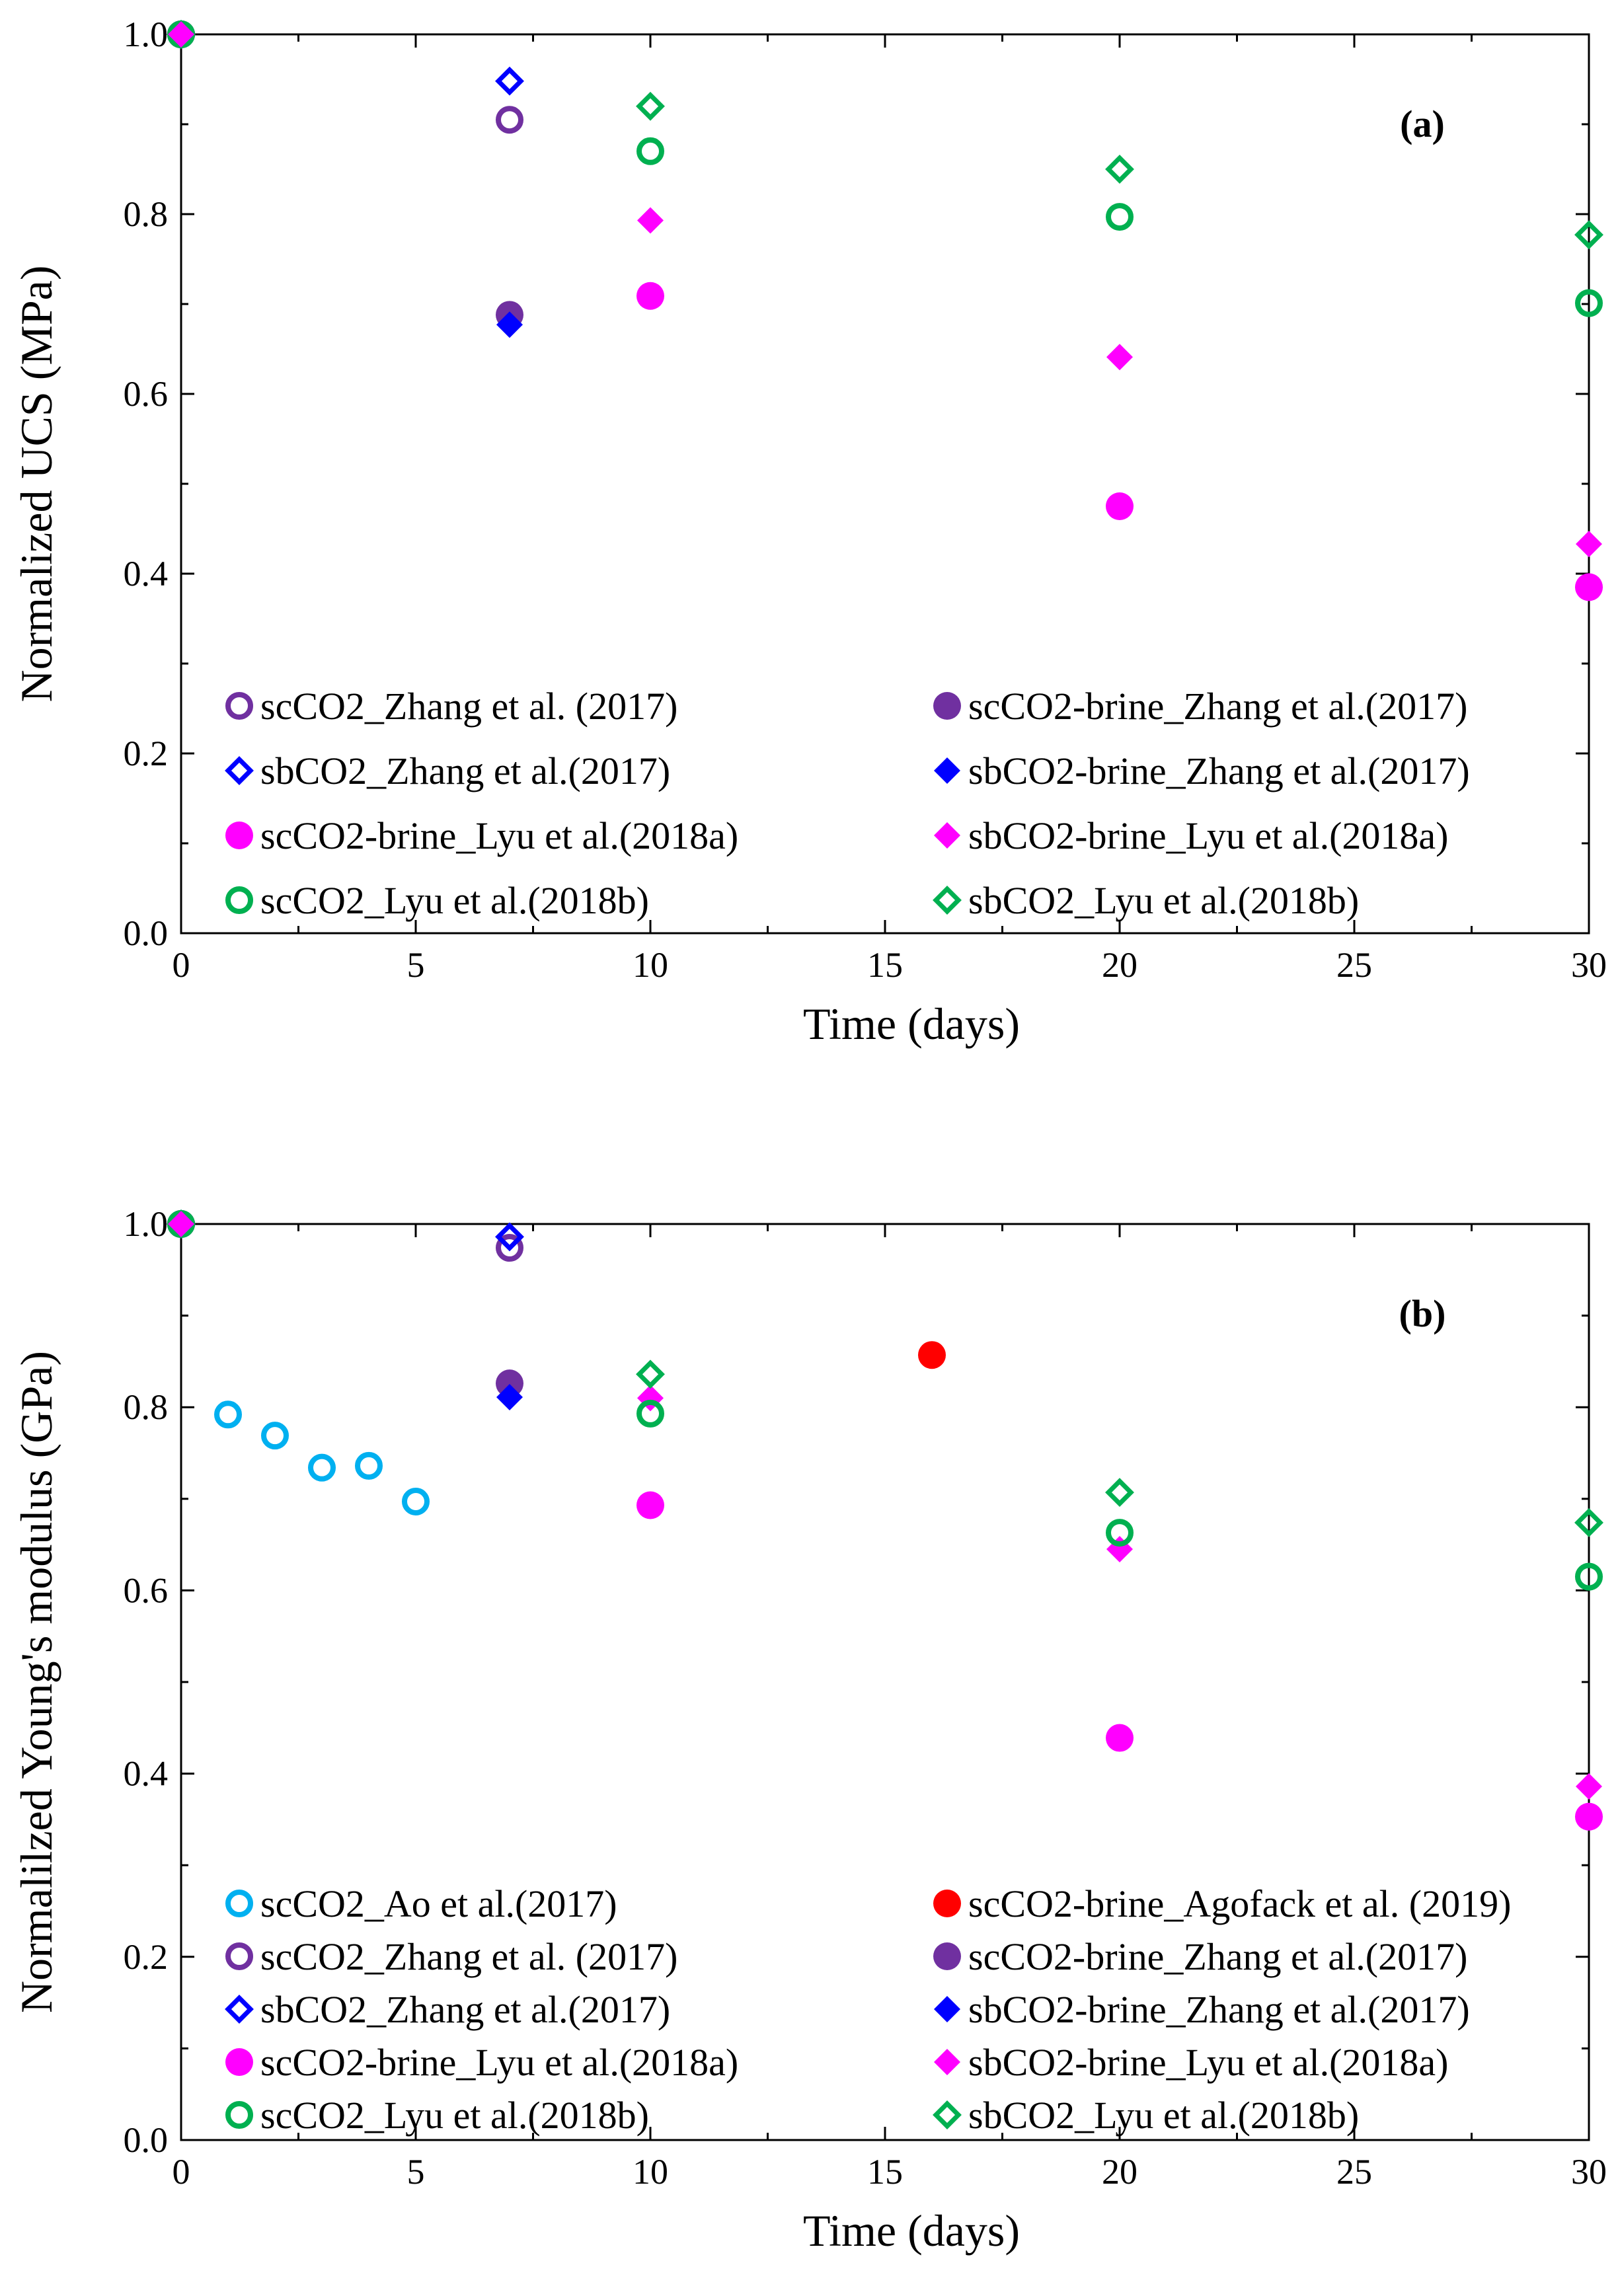 Image resolution: width=1618 pixels, height=2296 pixels. Describe the element at coordinates (1422, 123) in the screenshot. I see `panel-label: (a)` at that location.